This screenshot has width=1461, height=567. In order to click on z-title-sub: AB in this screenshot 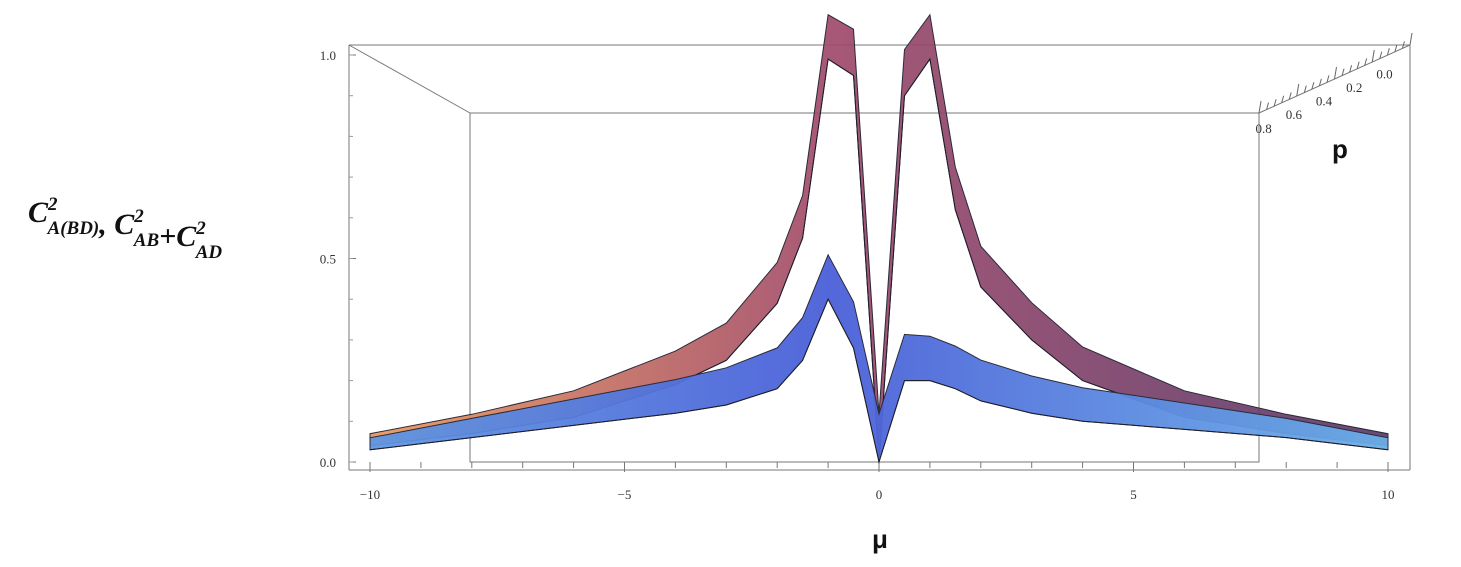, I will do `click(146, 240)`.